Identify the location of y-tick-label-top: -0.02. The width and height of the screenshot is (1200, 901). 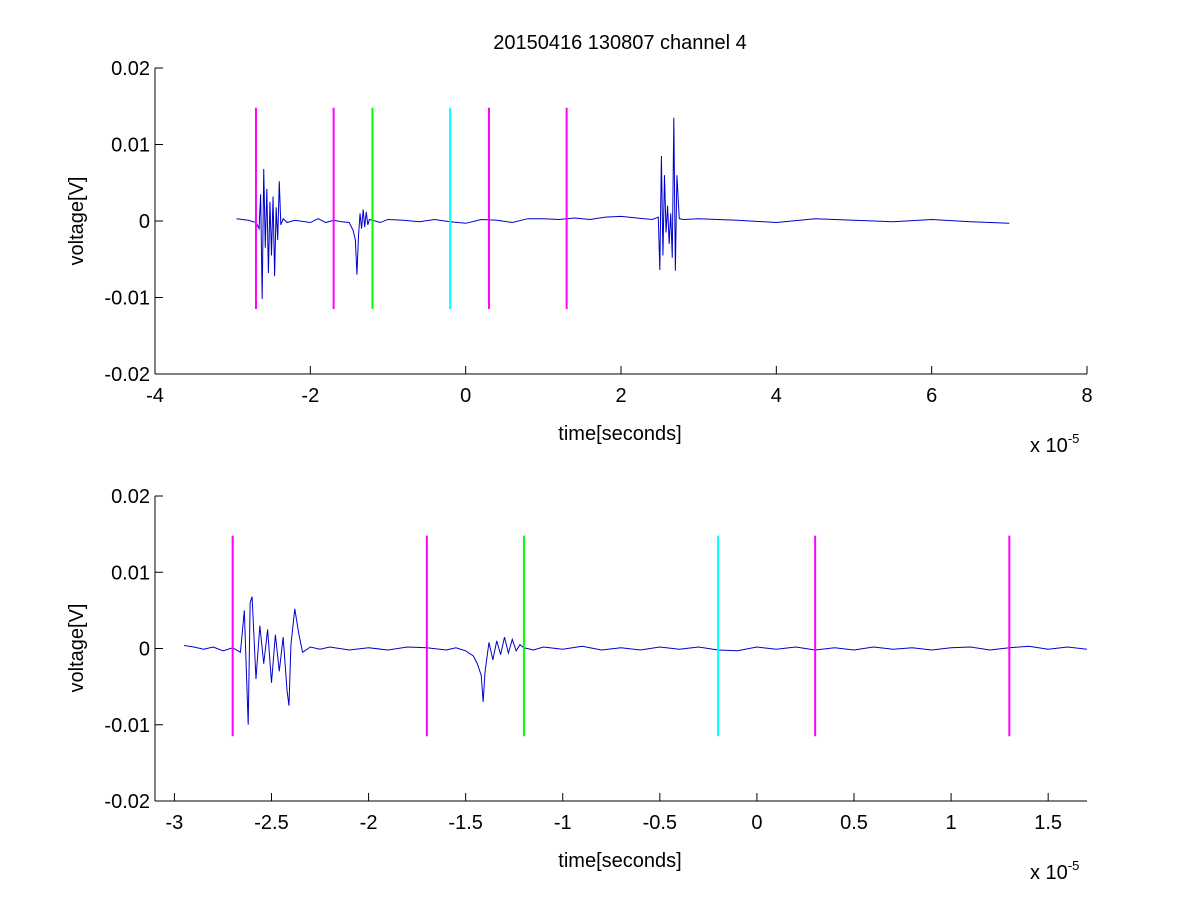
(127, 375).